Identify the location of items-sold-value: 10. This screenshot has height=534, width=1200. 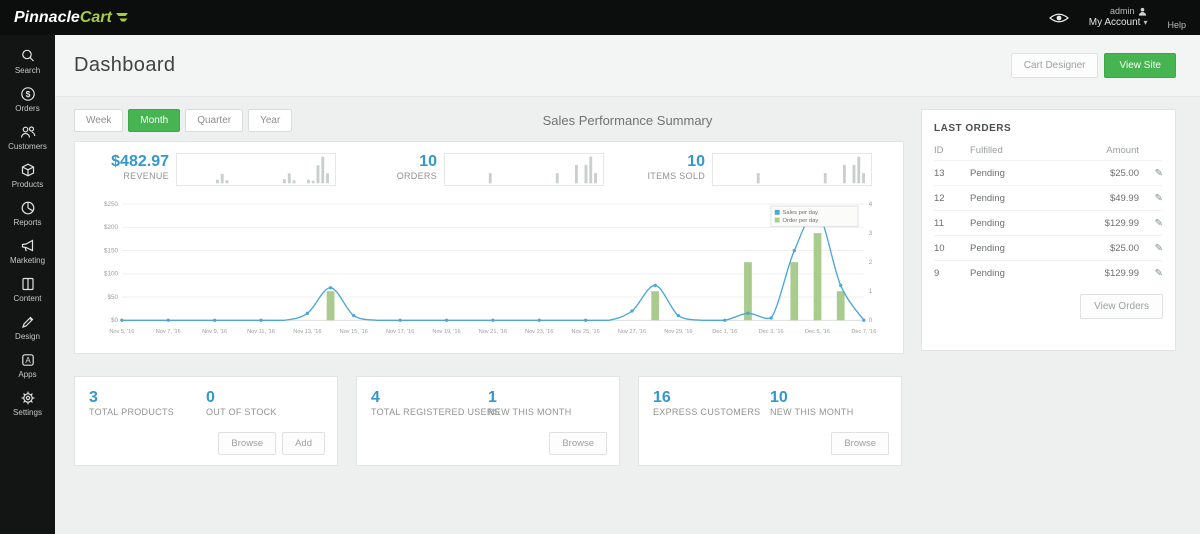
(696, 161).